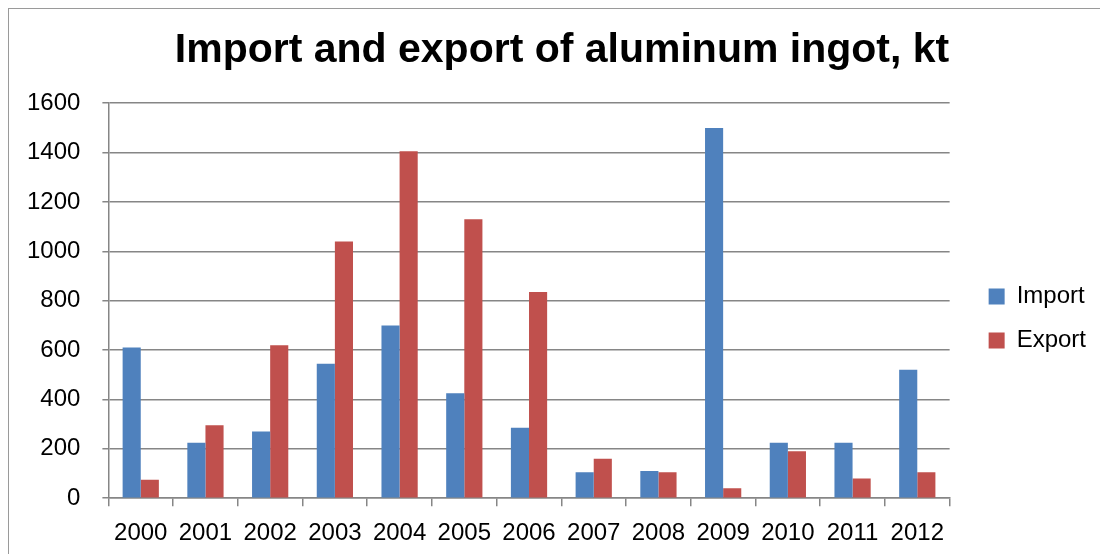 Image resolution: width=1101 pixels, height=555 pixels. Describe the element at coordinates (1050, 295) in the screenshot. I see `legend-label: Import` at that location.